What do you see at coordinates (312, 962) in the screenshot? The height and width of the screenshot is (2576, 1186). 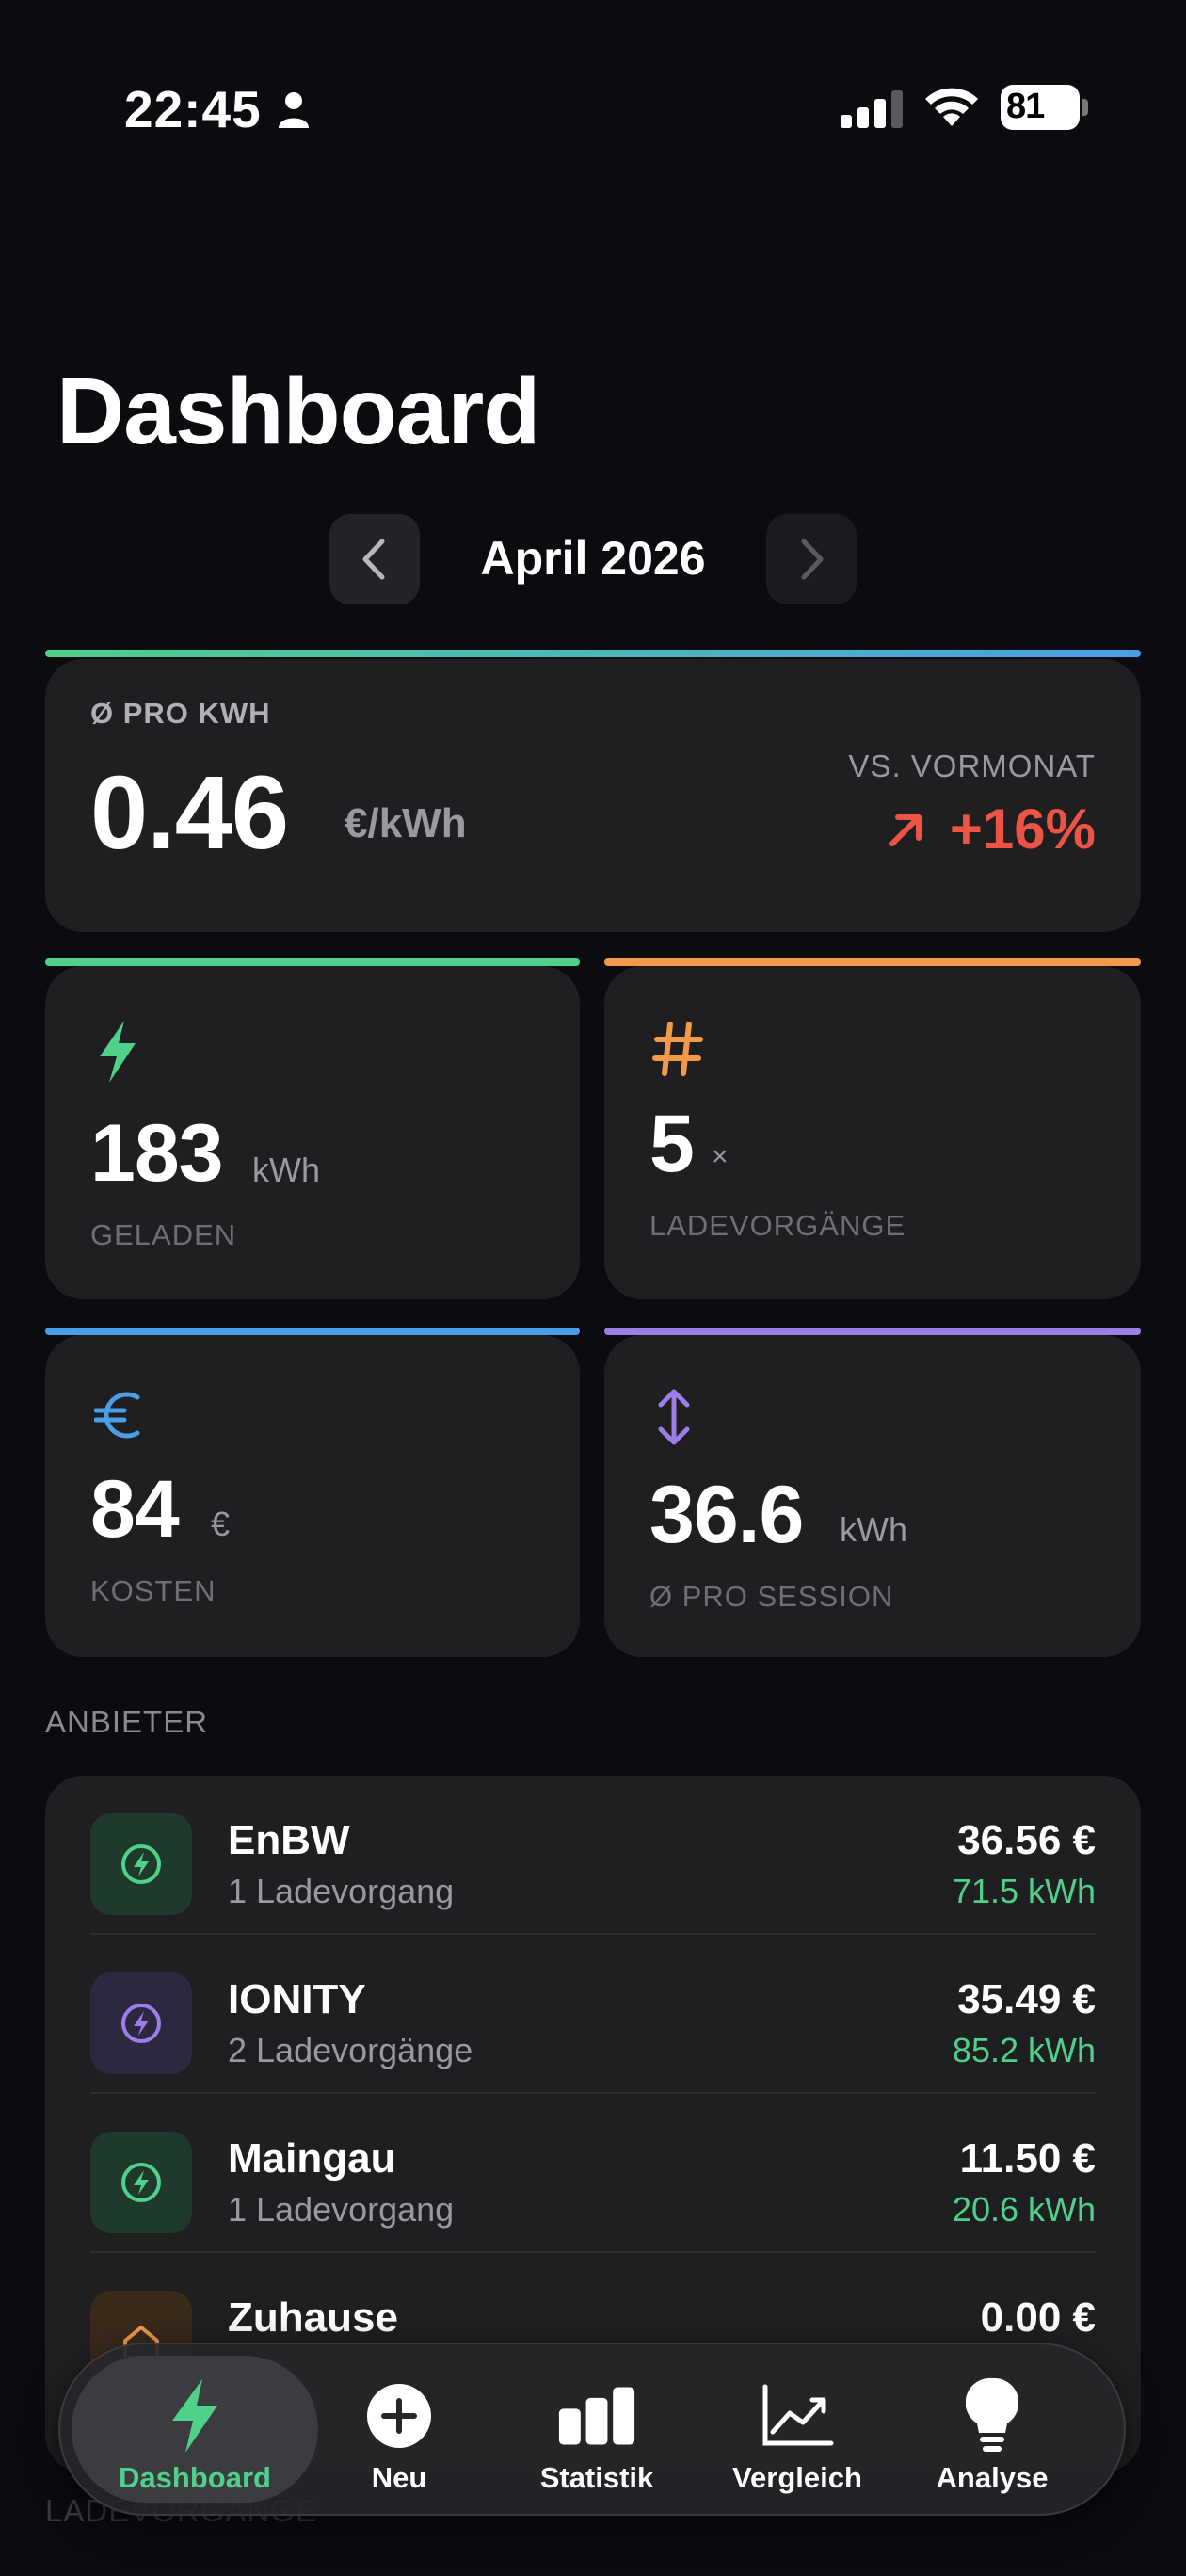 I see `stat-accent-charged` at bounding box center [312, 962].